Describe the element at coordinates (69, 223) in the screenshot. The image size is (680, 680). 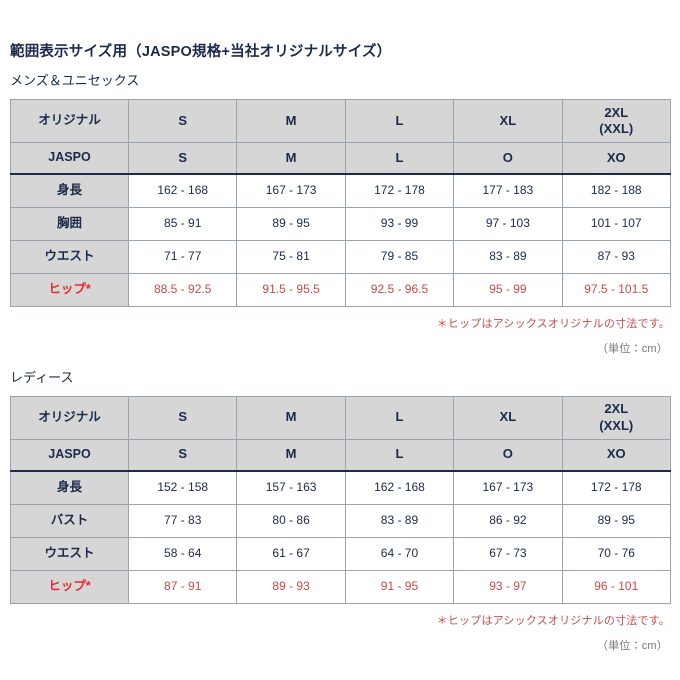
I see `row-label: 胸囲` at that location.